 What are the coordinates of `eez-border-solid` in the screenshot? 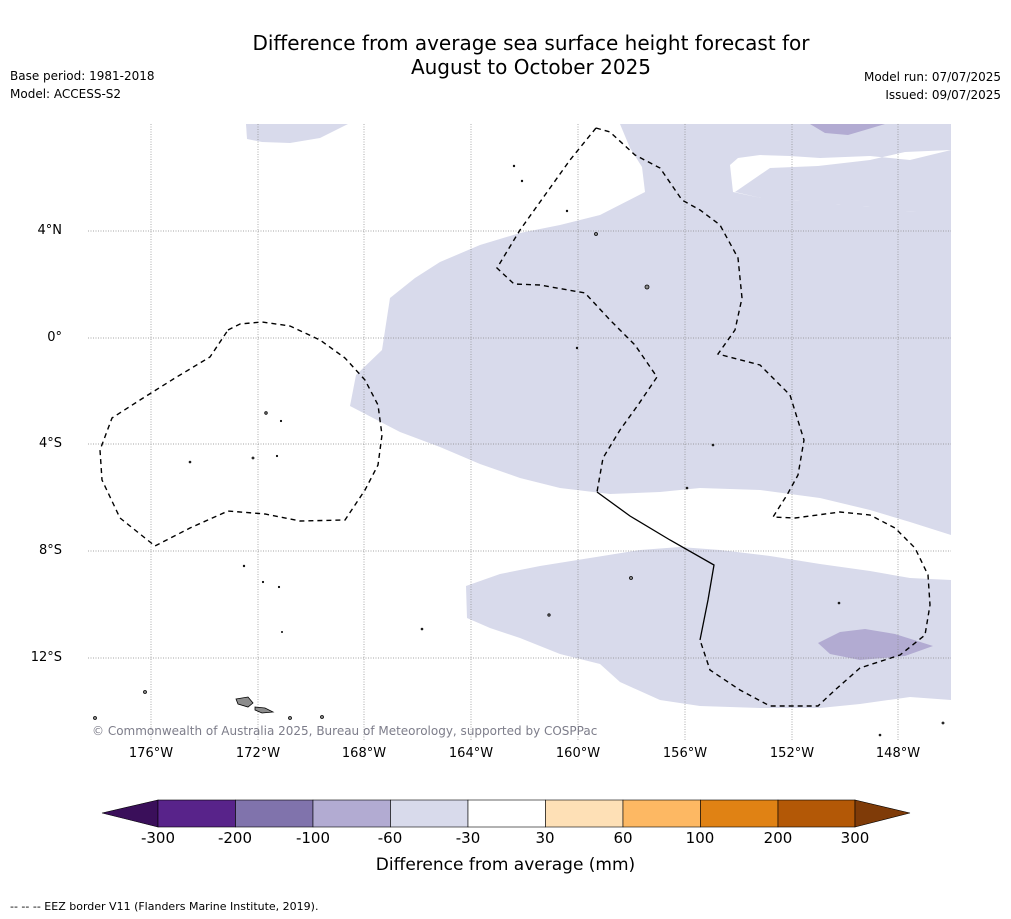 It's located at (655, 566).